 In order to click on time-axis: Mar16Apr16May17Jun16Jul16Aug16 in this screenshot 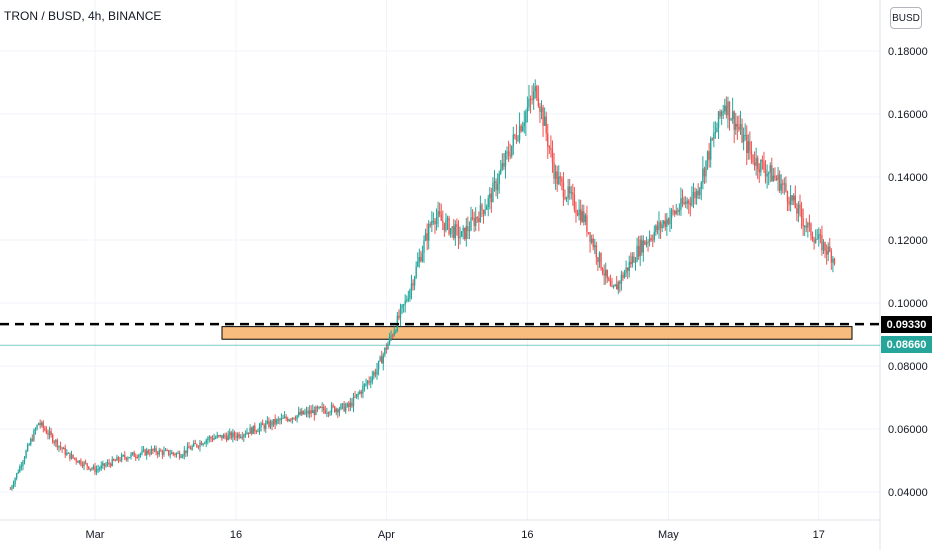, I will do `click(509, 535)`.